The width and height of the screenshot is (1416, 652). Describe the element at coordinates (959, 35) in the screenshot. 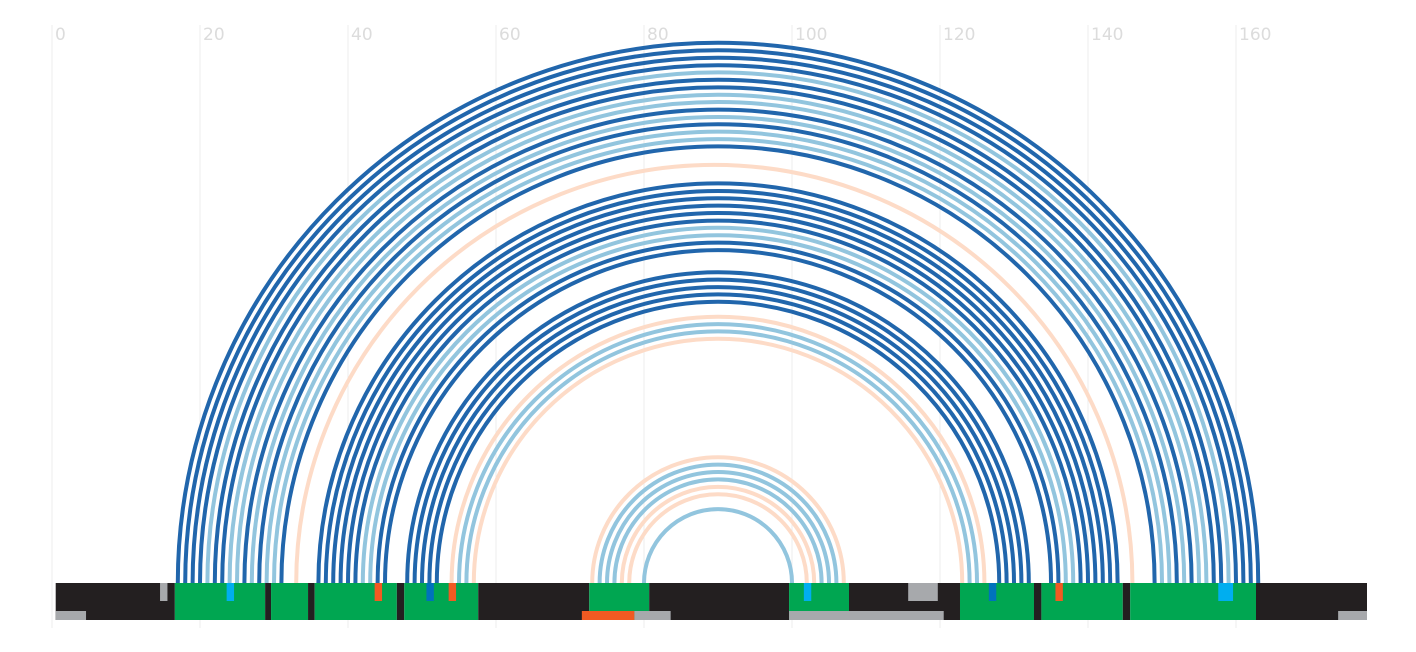

I see `x-tick-label: 120` at that location.